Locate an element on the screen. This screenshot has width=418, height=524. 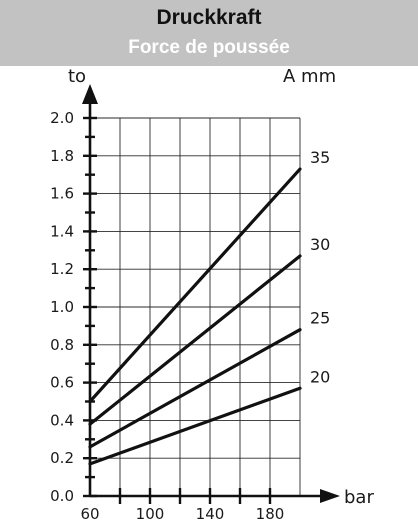
series-label-25: 25 is located at coordinates (320, 318).